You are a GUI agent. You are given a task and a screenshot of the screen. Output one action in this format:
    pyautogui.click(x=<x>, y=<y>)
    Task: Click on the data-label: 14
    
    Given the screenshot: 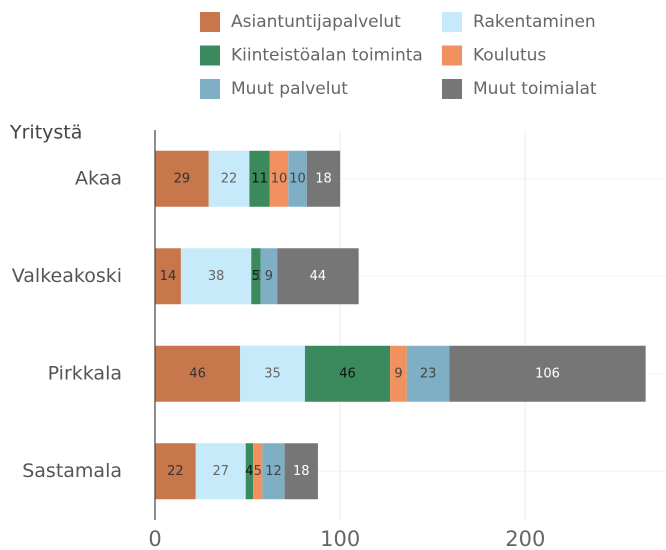 What is the action you would take?
    pyautogui.click(x=168, y=276)
    